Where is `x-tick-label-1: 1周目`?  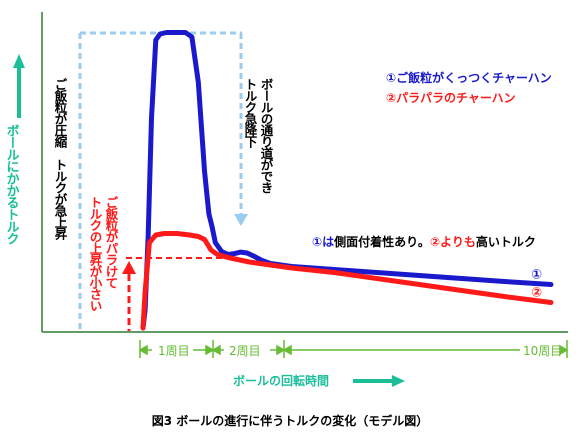
x-tick-label-1: 1周目 is located at coordinates (174, 351).